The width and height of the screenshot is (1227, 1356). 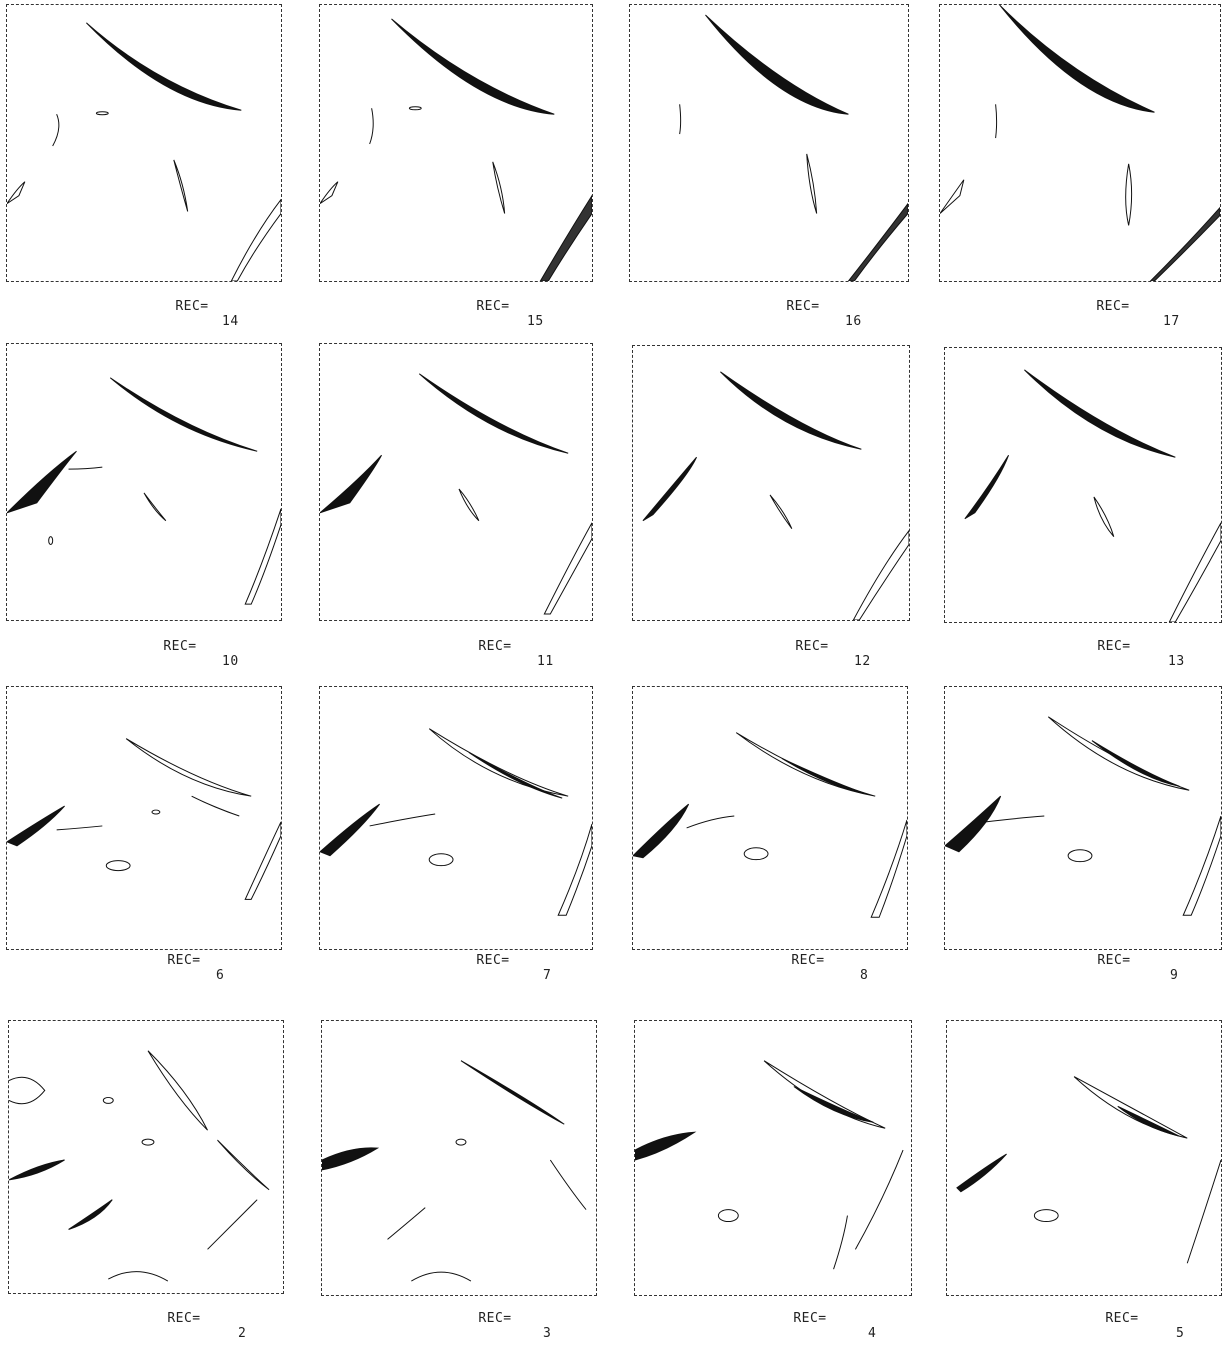 I want to click on rec-caption: REC= 2, so click(x=189, y=1326).